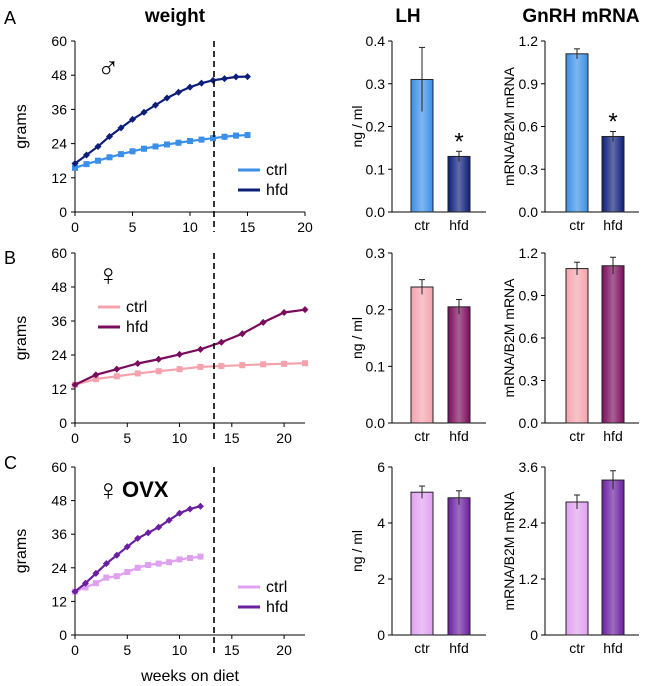  I want to click on chart-C-weight: C 0 12 24 36 48 60 0 5 10 15 20 grams ♀ OVX ctrl hfd, so click(154, 555).